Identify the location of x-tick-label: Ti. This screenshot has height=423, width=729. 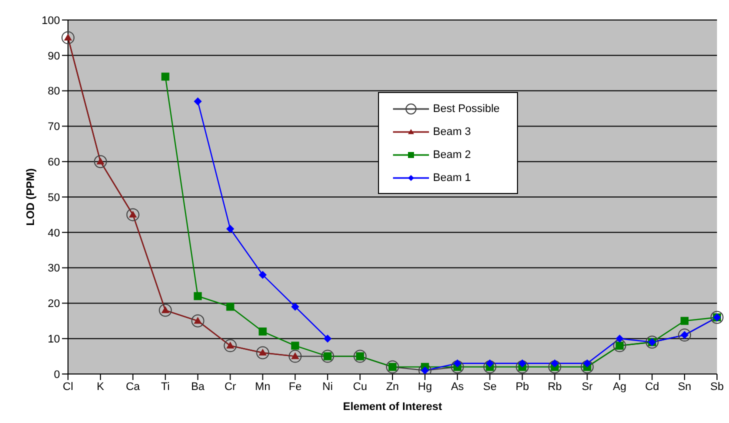
(165, 386).